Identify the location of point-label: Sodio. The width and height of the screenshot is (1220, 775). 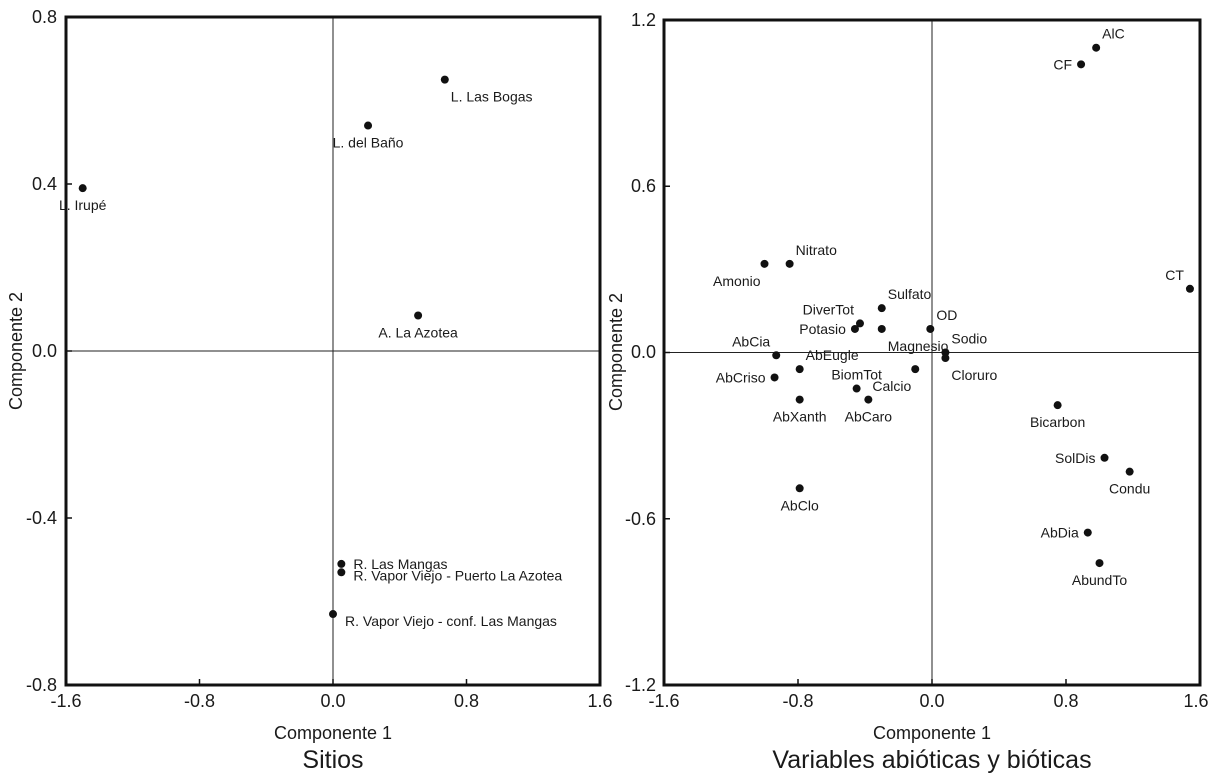
(969, 339).